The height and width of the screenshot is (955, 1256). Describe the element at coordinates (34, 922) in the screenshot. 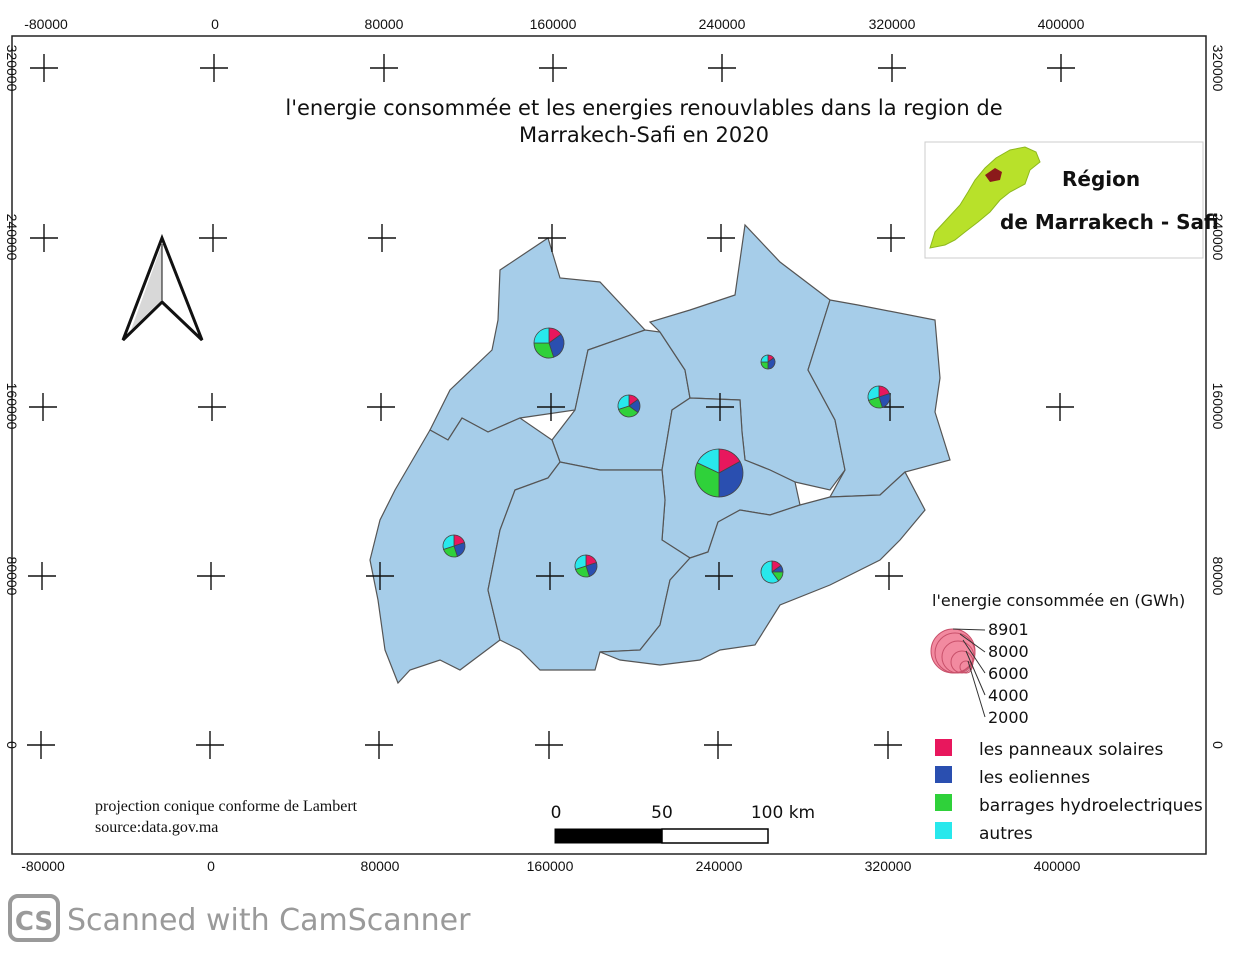

I see `camscanner-logo-icon: CS` at that location.